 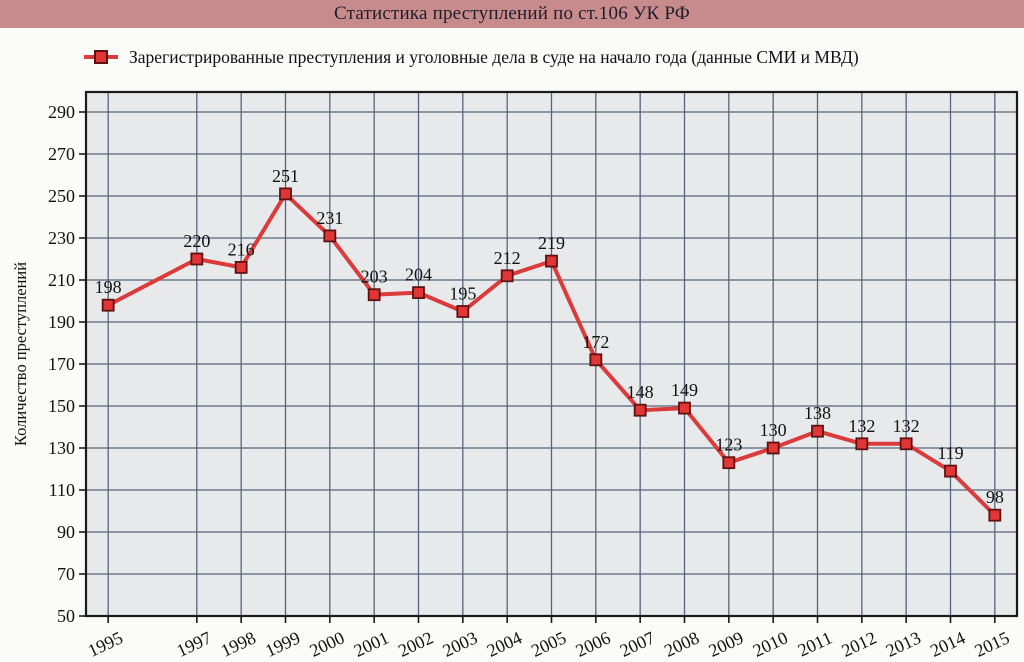 I want to click on legend-line-marker-icon, so click(x=101, y=57).